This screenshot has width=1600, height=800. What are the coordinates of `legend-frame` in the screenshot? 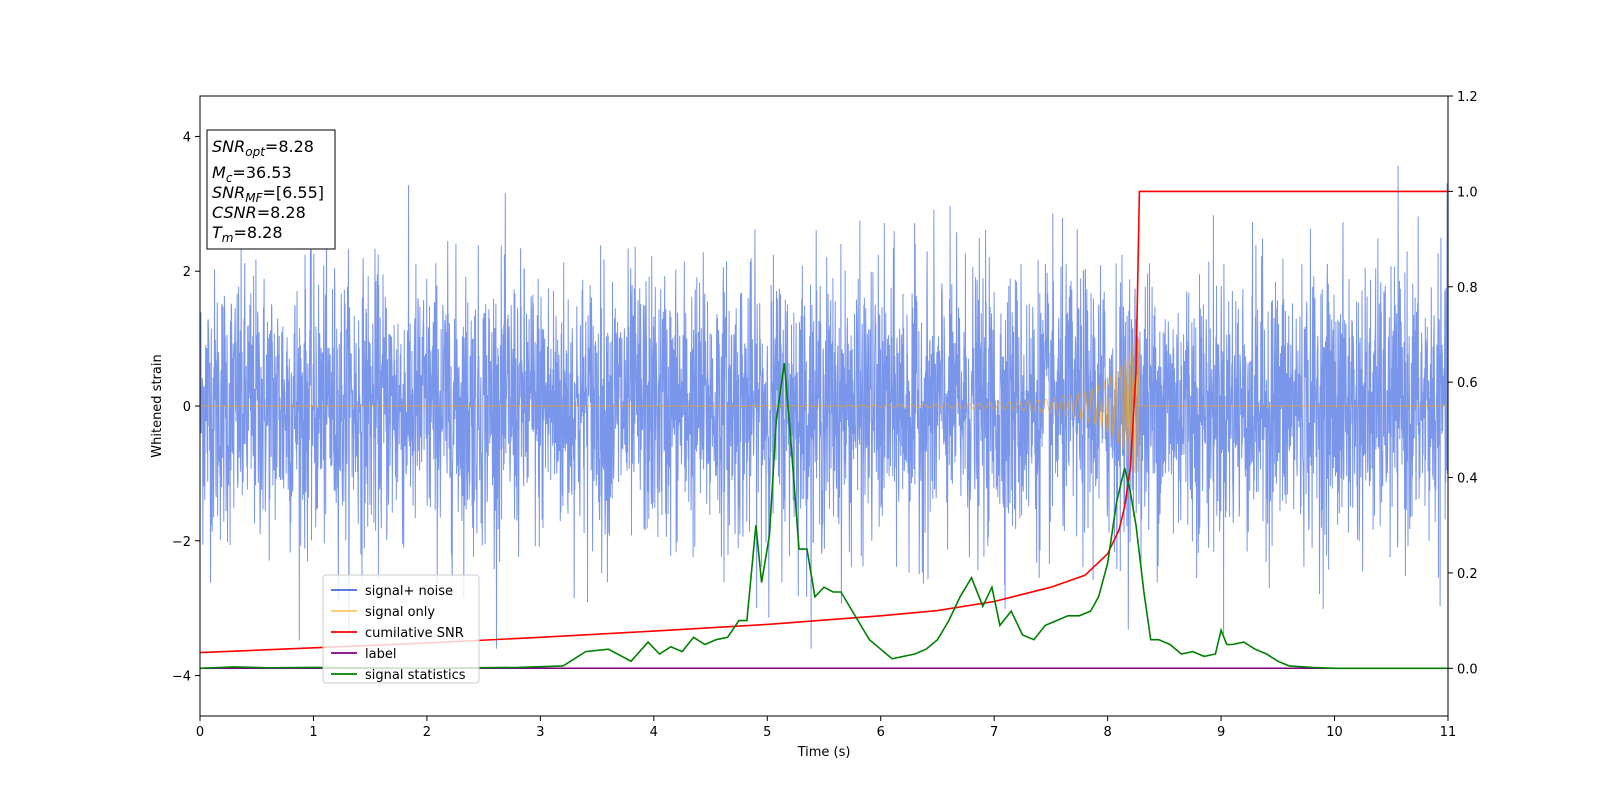 It's located at (401, 629).